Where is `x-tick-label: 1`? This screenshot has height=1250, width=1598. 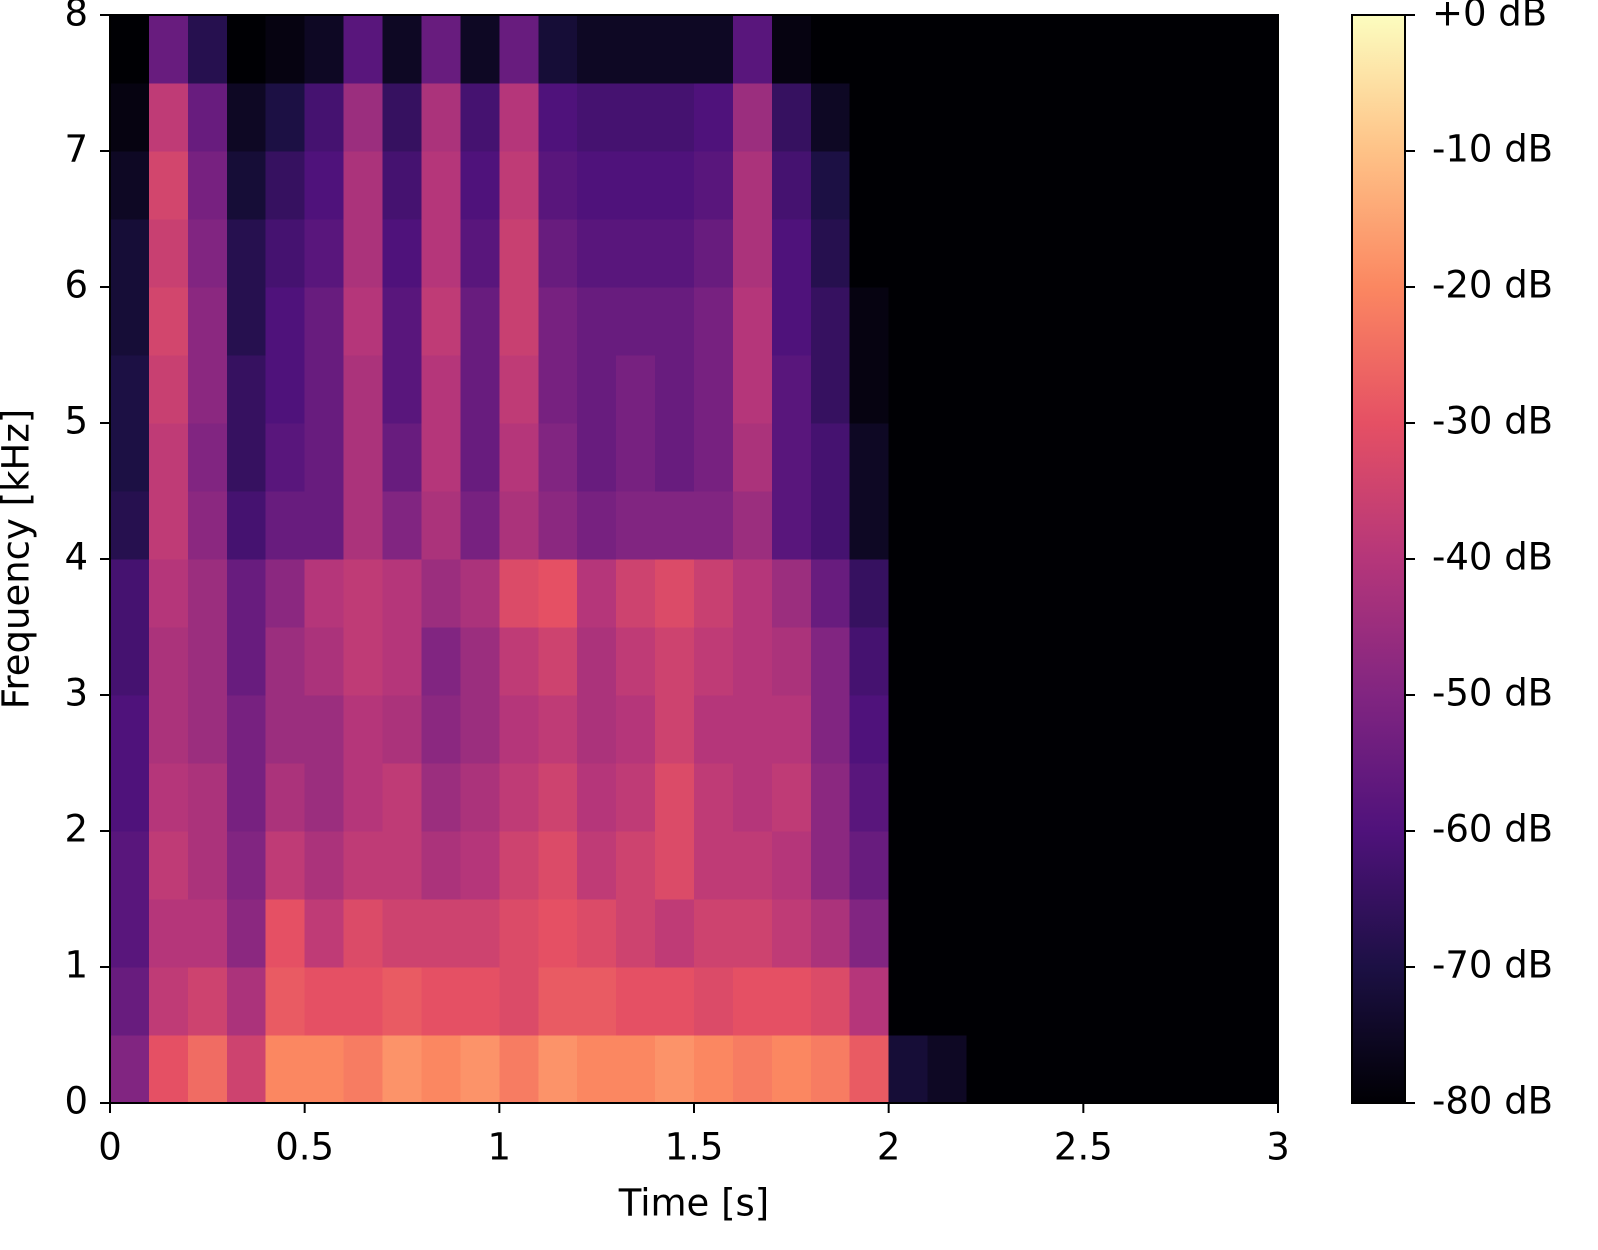
x-tick-label: 1 is located at coordinates (500, 1147).